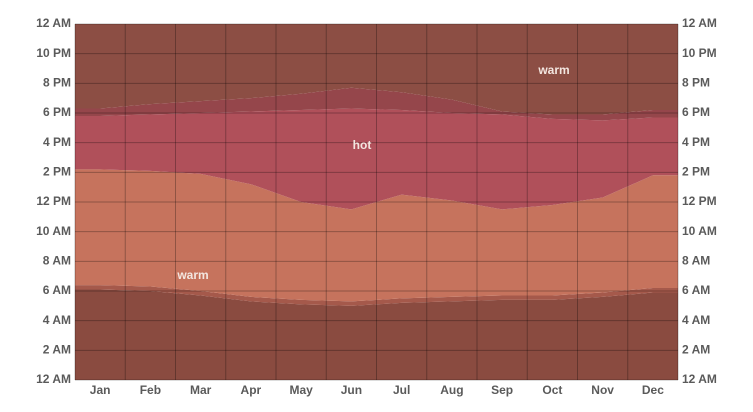 The height and width of the screenshot is (412, 753). I want to click on y-tick-label: 12 PM, so click(53, 201).